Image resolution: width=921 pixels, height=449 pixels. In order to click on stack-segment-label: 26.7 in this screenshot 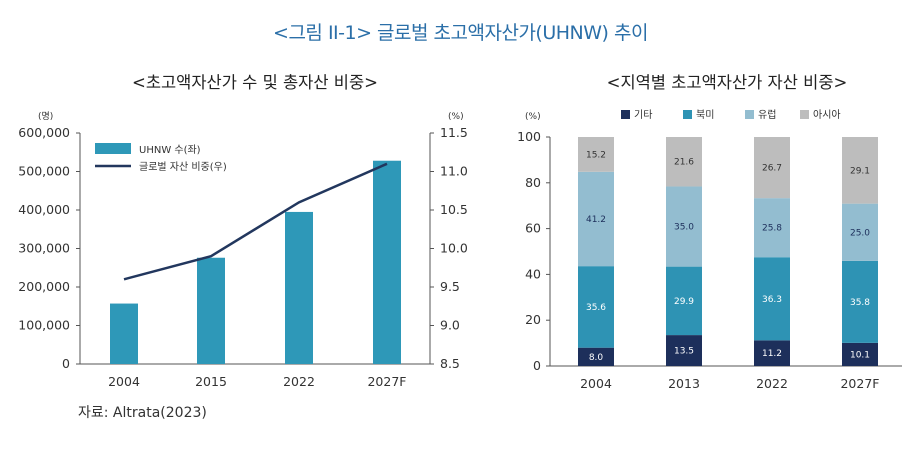, I will do `click(772, 169)`.